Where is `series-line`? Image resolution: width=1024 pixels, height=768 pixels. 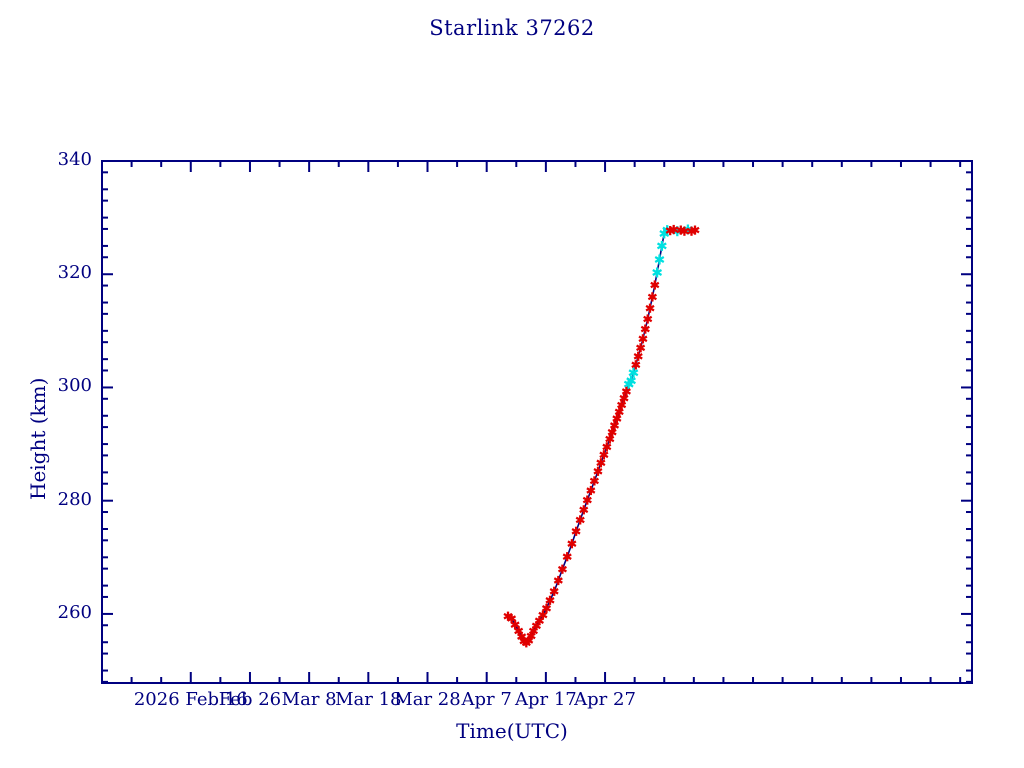
series-line is located at coordinates (601, 436).